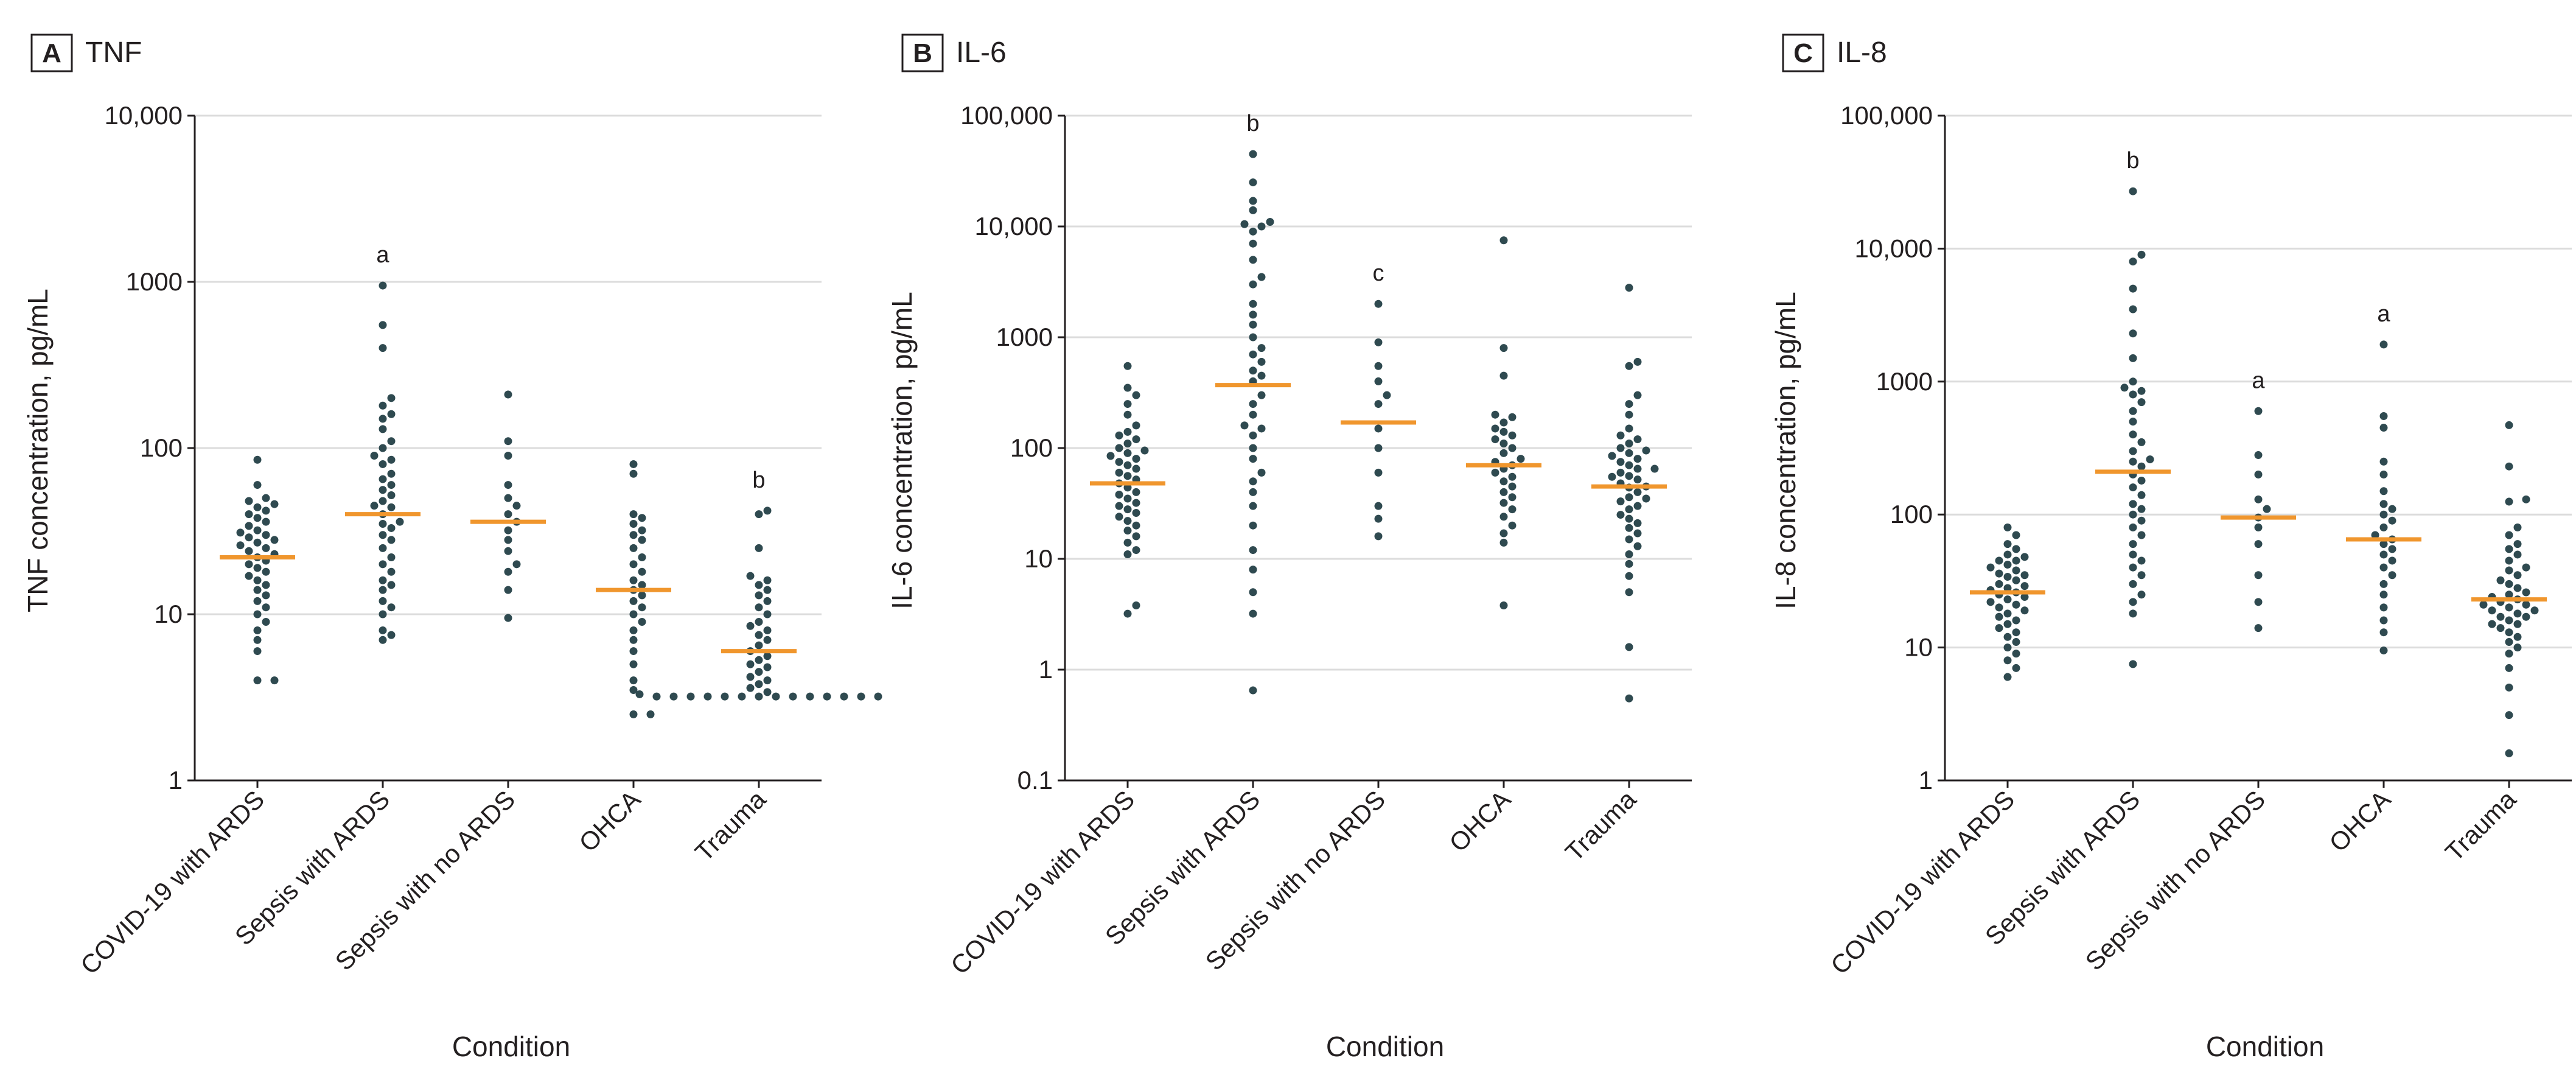  I want to click on panel-title: TNF, so click(113, 53).